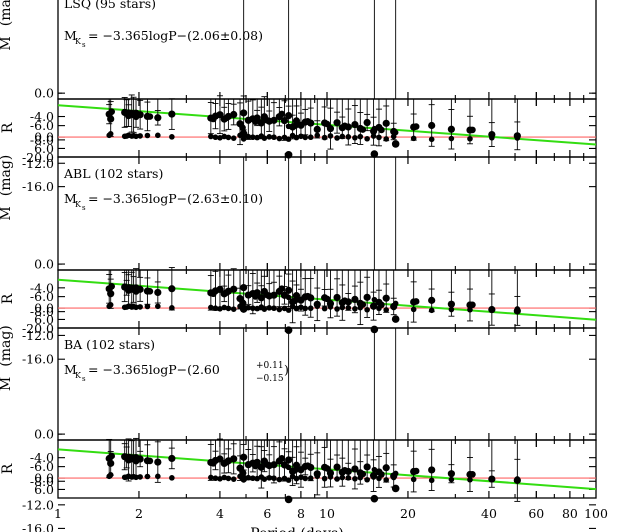  I want to click on y-tick-label: 0.0, so click(44, 93).